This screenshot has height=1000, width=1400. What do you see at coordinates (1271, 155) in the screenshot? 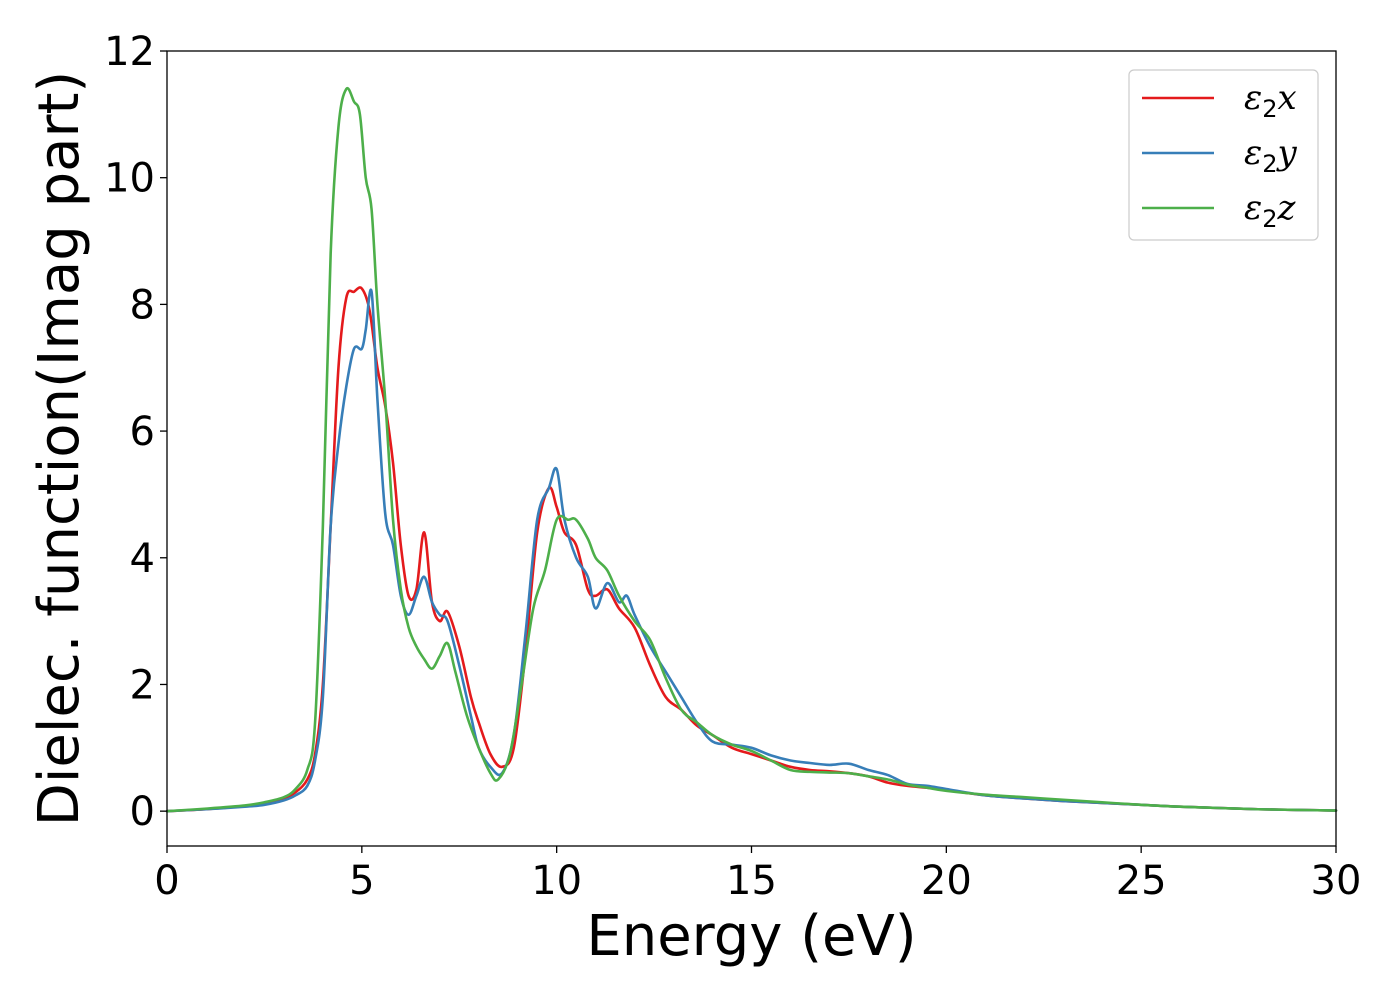
I see `legend-label-y: ε2y` at bounding box center [1271, 155].